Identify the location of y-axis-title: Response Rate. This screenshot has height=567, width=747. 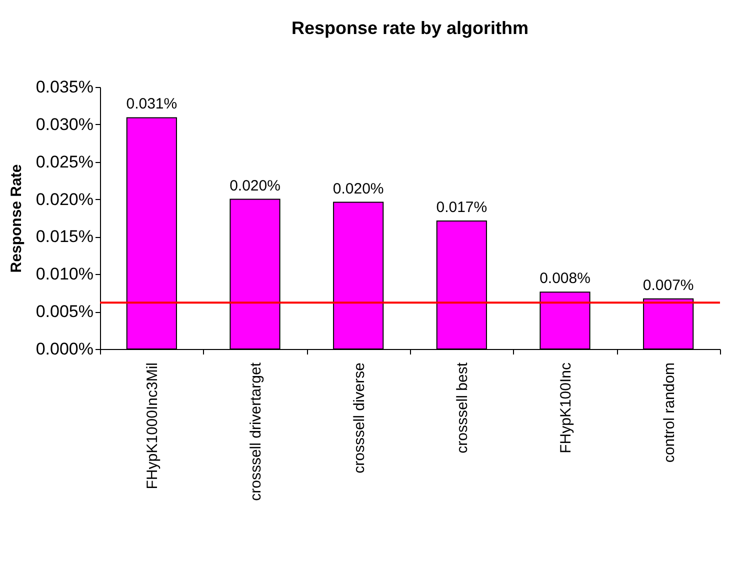
(16, 218).